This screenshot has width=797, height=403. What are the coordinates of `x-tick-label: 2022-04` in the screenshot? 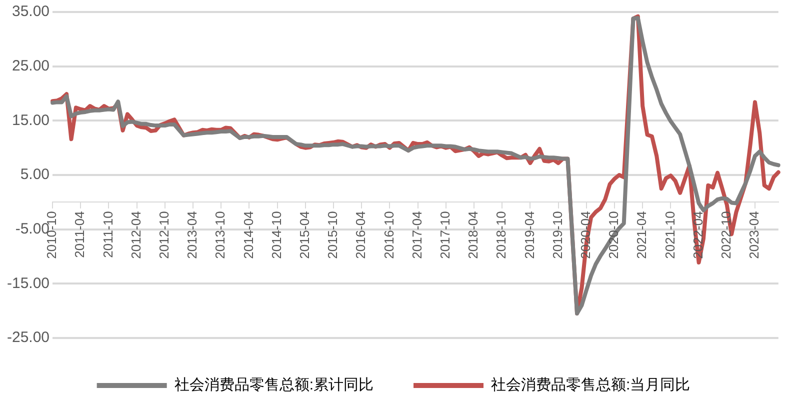 It's located at (698, 235).